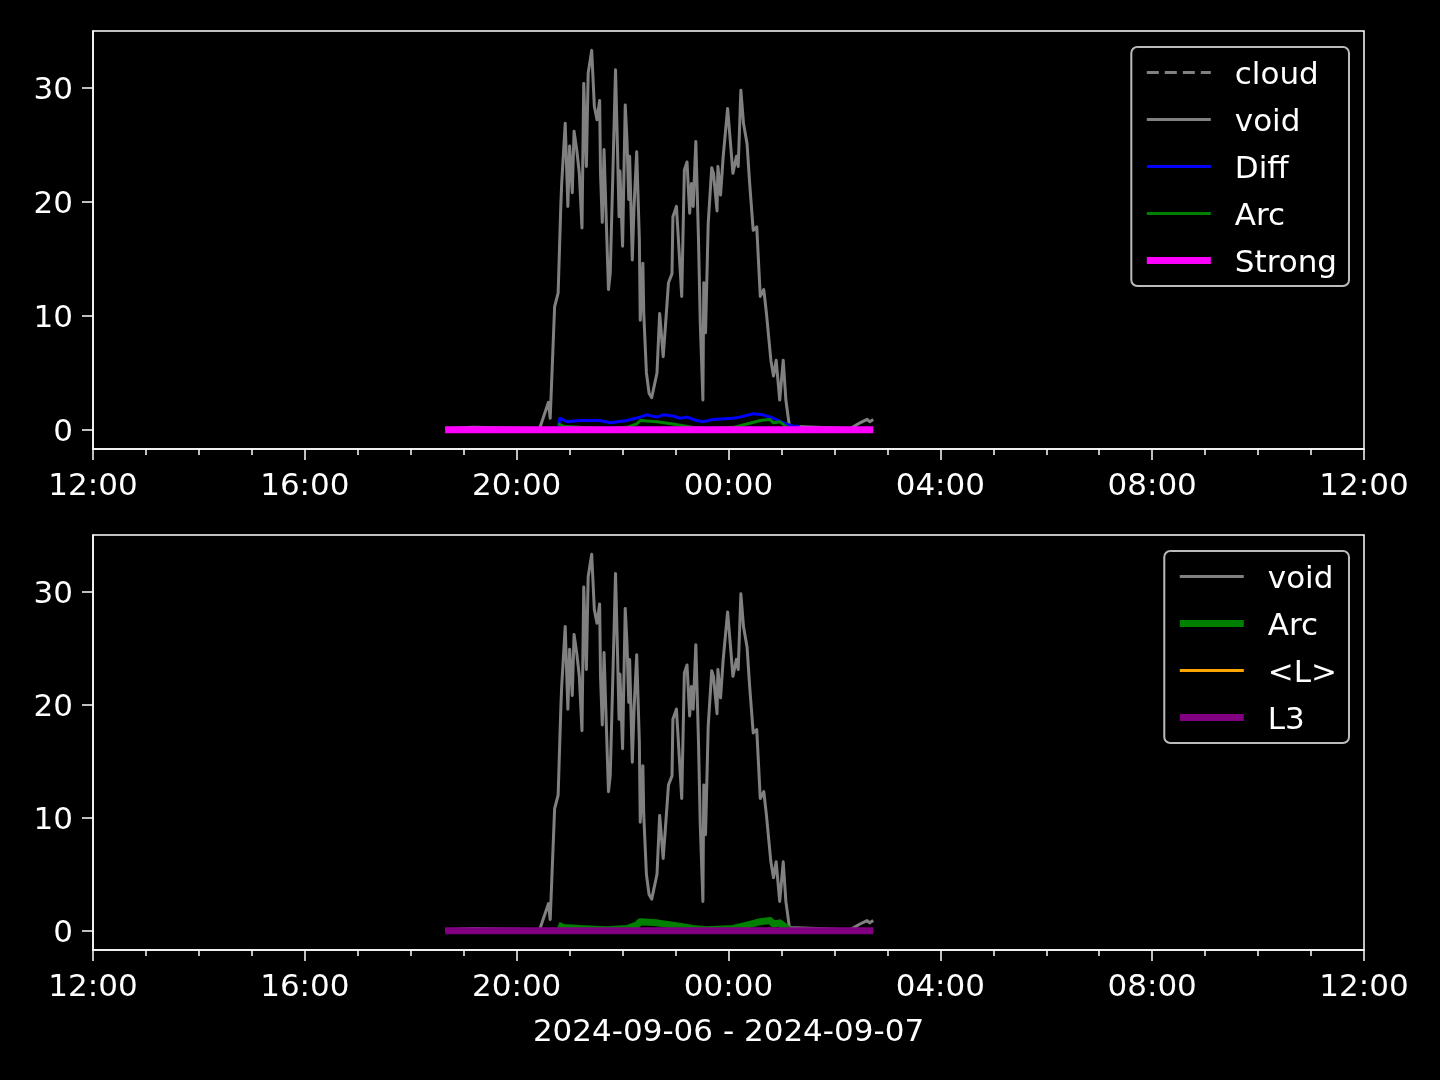 Image resolution: width=1440 pixels, height=1080 pixels. Describe the element at coordinates (1286, 260) in the screenshot. I see `legend-label: Strong` at that location.